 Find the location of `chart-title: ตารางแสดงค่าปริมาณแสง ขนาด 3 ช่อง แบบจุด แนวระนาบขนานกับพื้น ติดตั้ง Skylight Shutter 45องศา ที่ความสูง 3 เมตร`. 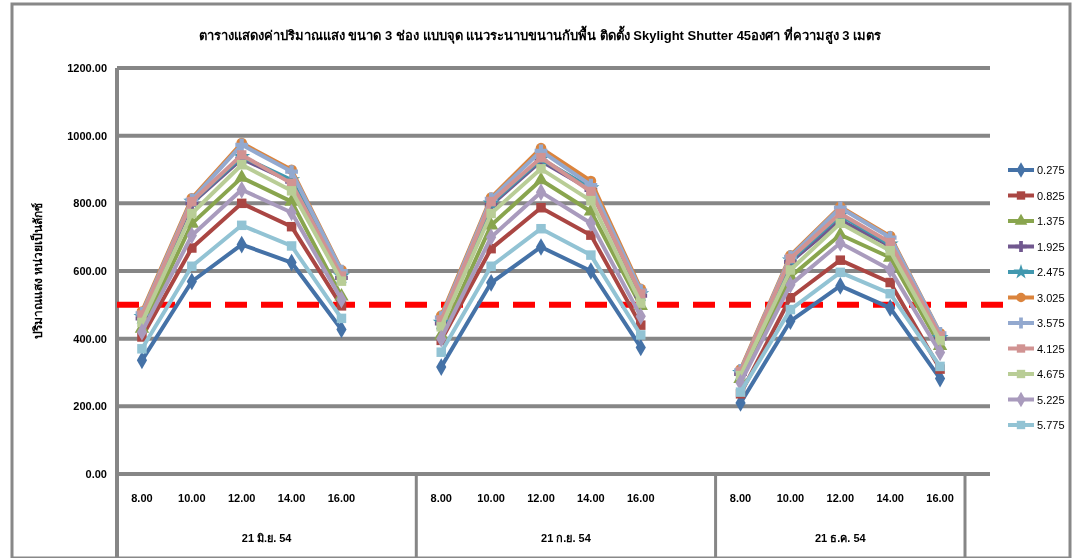

chart-title: ตารางแสดงค่าปริมาณแสง ขนาด 3 ช่อง แบบจุด แนวระนาบขนานกับพื้น ติดตั้ง Skylight Shutter 45องศา ที่ความสูง 3 เมตร is located at coordinates (540, 34).